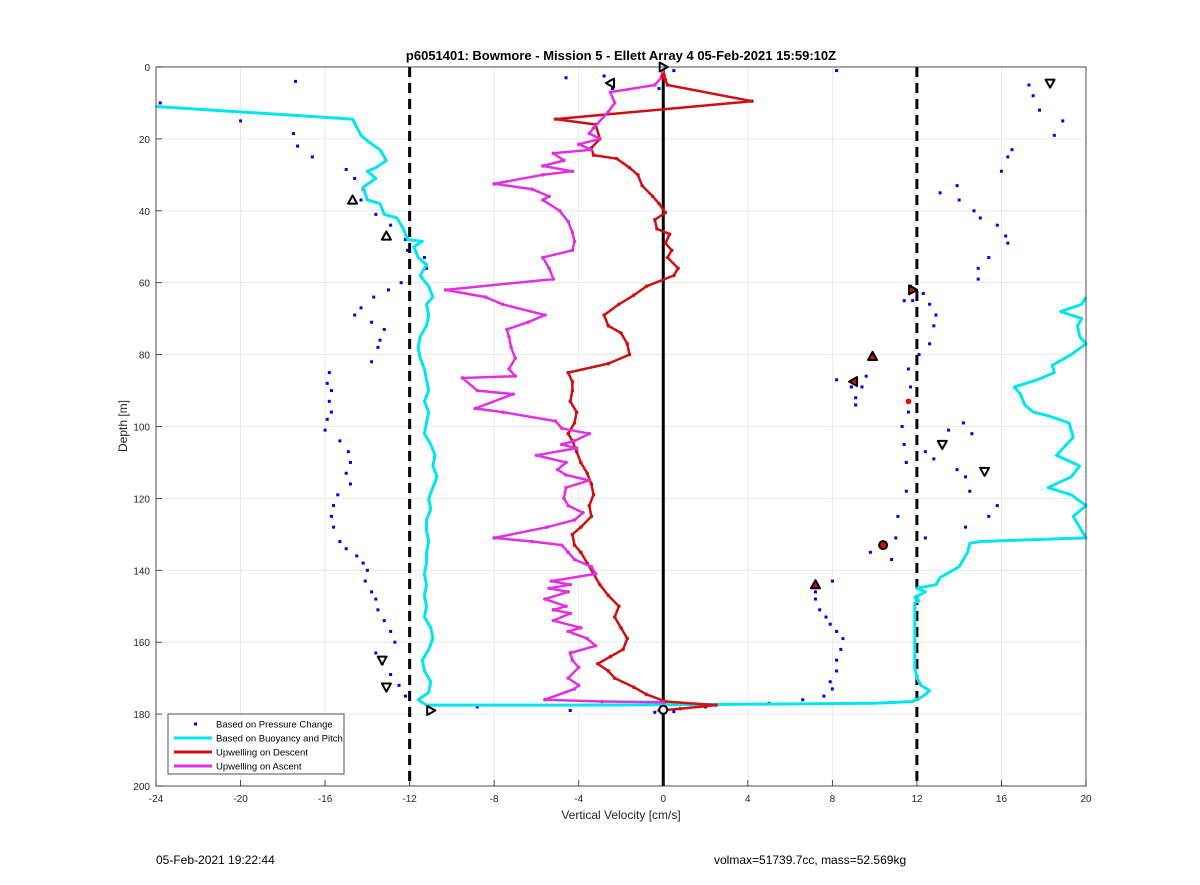 The image size is (1200, 885). I want to click on x-tick-label: -24, so click(156, 799).